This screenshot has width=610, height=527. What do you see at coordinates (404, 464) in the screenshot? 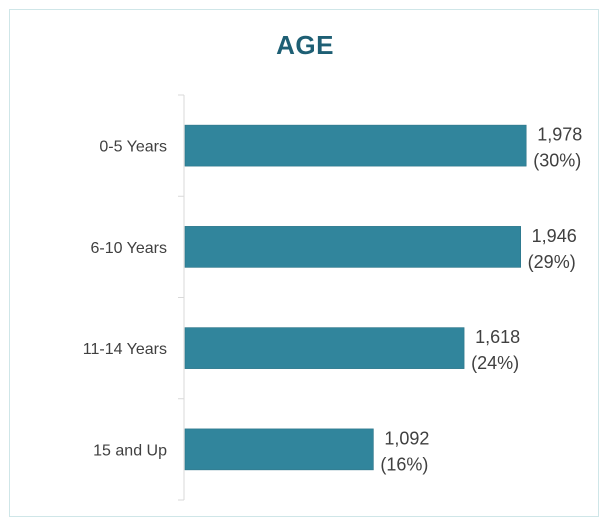
I see `percent-label: (16%)` at bounding box center [404, 464].